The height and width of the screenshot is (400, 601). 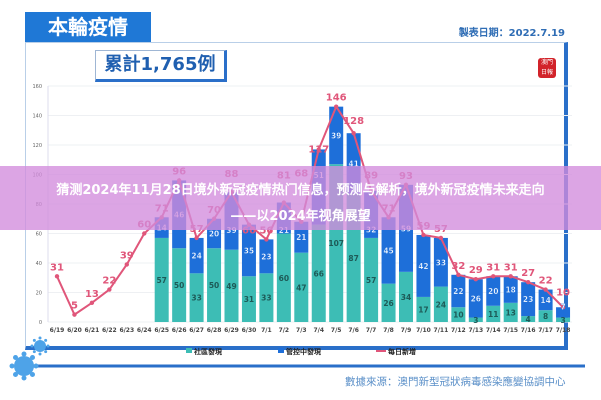 I want to click on bar-community-label: 3, so click(x=562, y=320).